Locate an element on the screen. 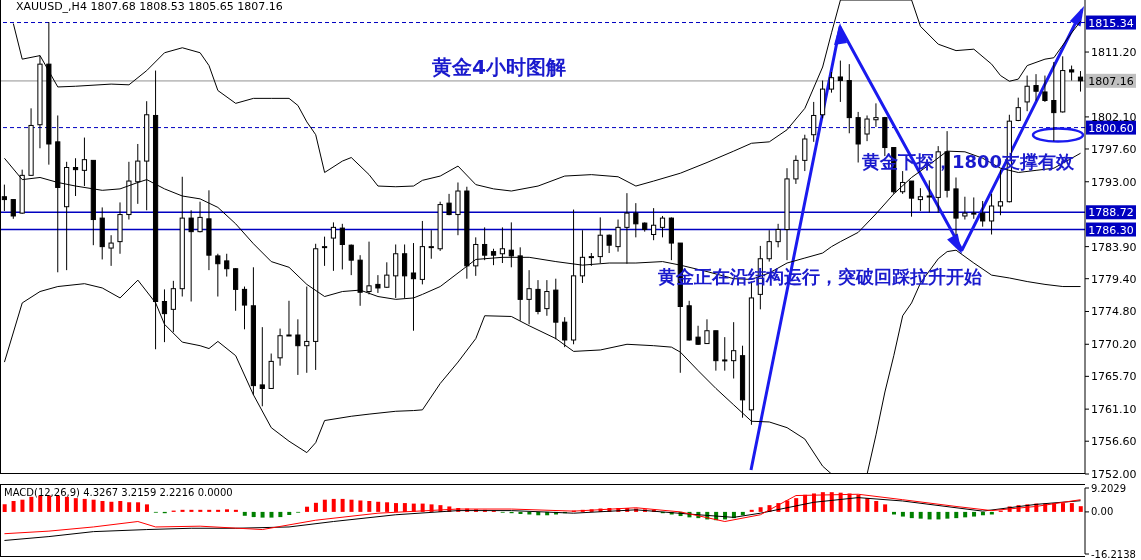  chart-subtitle: XAUUSD_,H4 1807.68 1808.53 1805.65 1807.16 is located at coordinates (149, 6).